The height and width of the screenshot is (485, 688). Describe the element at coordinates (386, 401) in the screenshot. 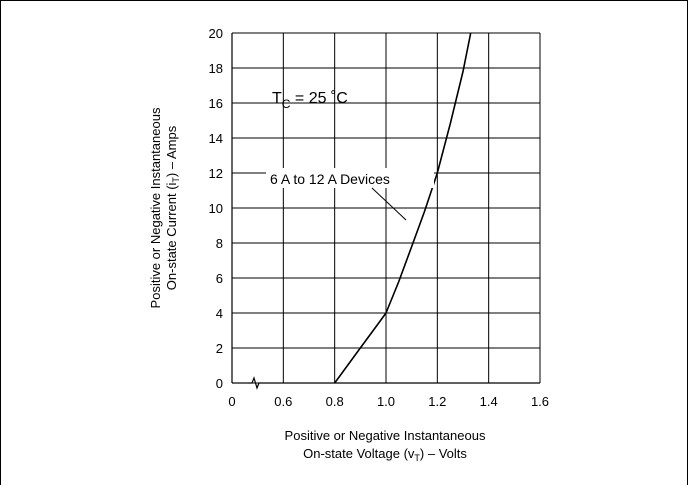

I see `x-tick-label: 1.0` at that location.